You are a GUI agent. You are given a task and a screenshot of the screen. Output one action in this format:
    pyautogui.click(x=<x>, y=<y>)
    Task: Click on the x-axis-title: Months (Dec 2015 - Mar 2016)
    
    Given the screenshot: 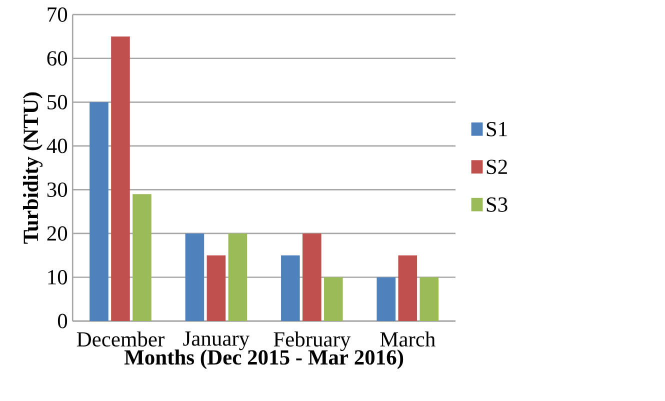 What is the action you would take?
    pyautogui.click(x=264, y=359)
    